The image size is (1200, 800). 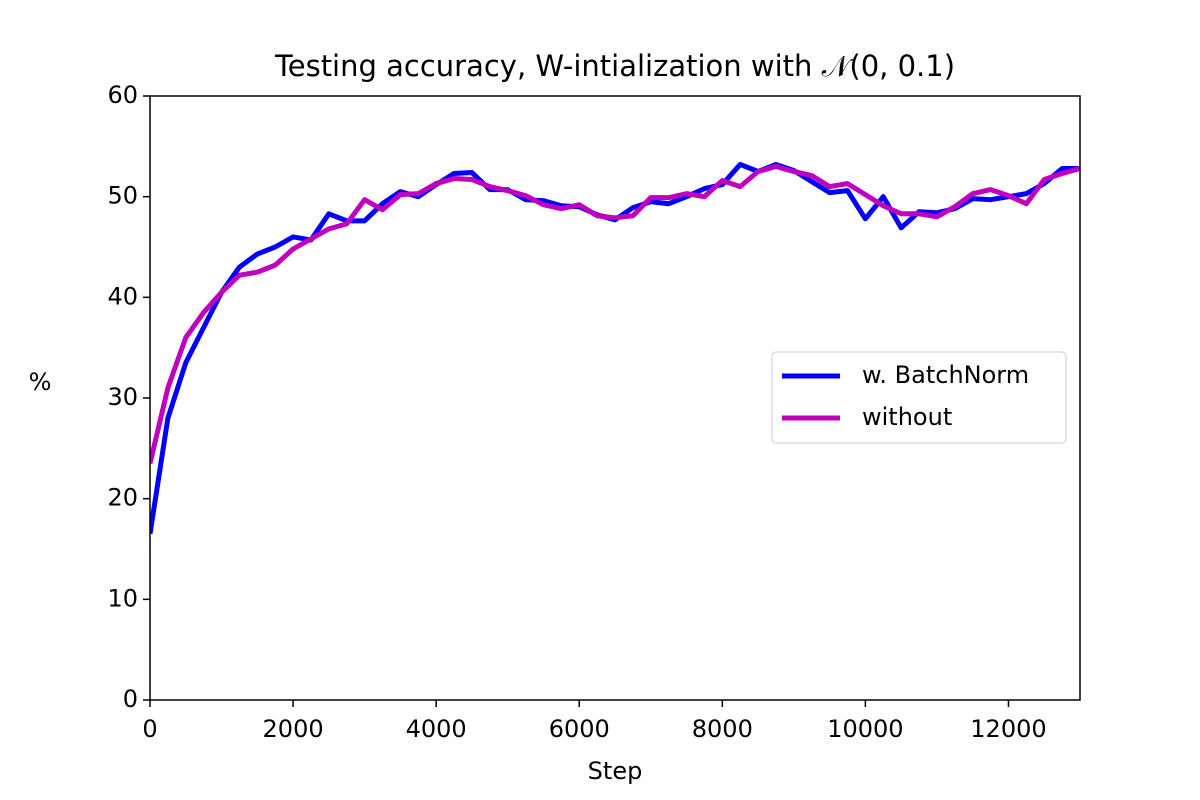 I want to click on x-tick-label: 12000, so click(x=1008, y=729).